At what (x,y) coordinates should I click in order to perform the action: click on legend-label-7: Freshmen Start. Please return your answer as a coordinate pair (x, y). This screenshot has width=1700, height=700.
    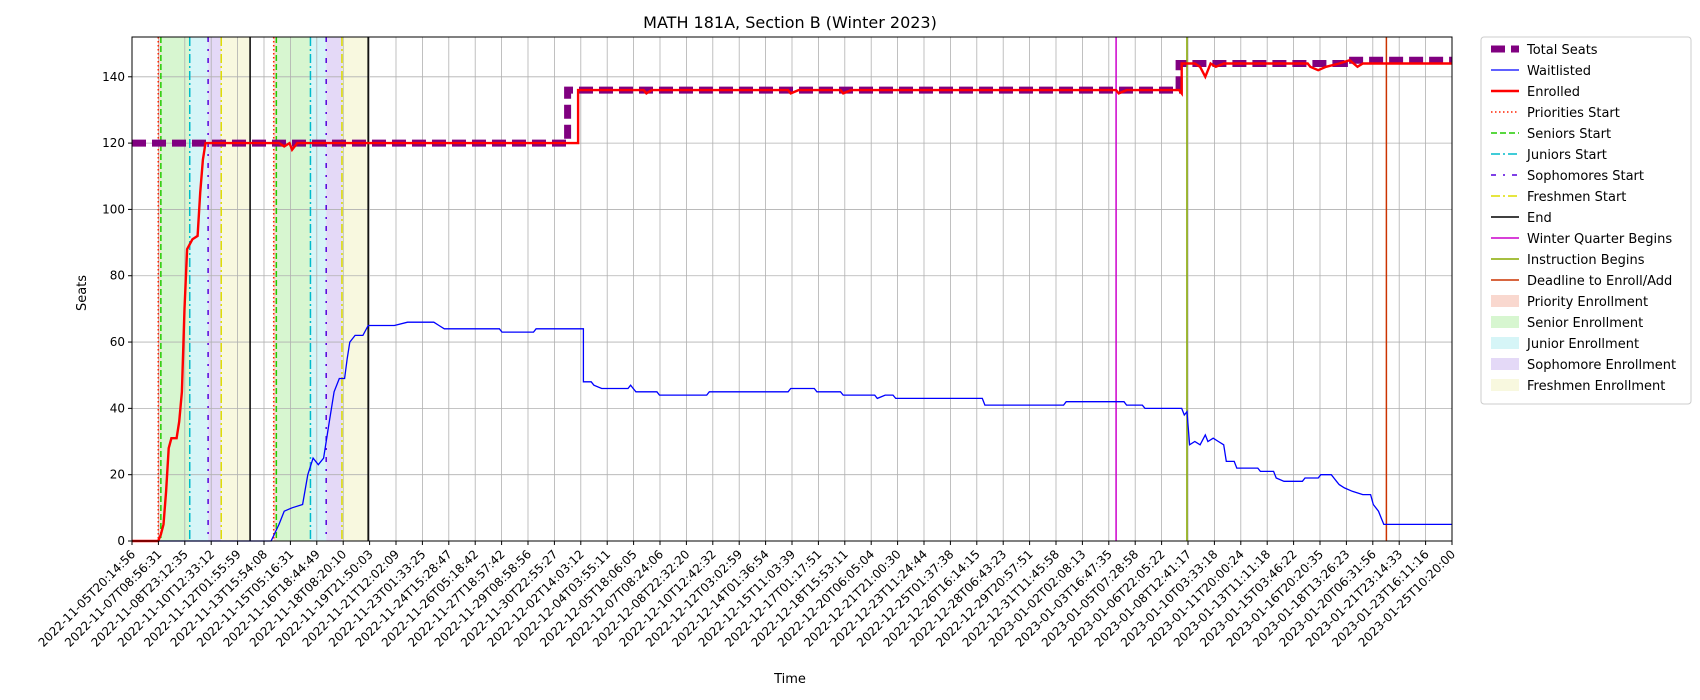
    Looking at the image, I should click on (1576, 197).